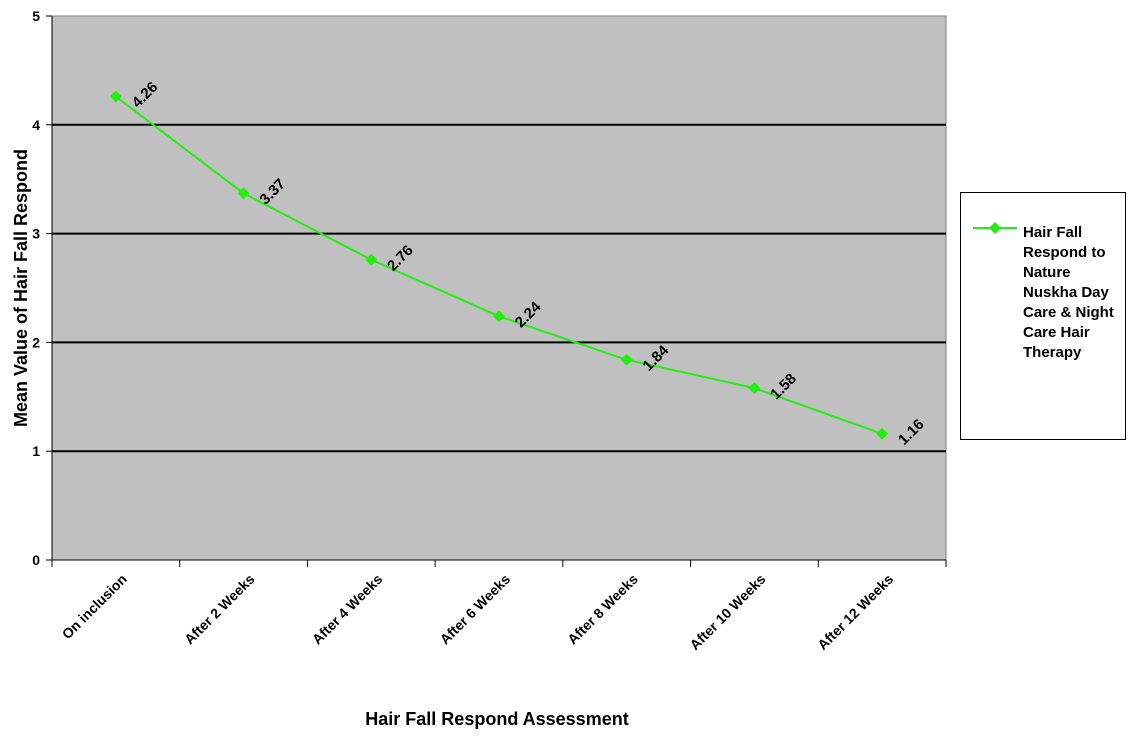 Image resolution: width=1128 pixels, height=737 pixels. What do you see at coordinates (36, 16) in the screenshot?
I see `y-tick-label: 5` at bounding box center [36, 16].